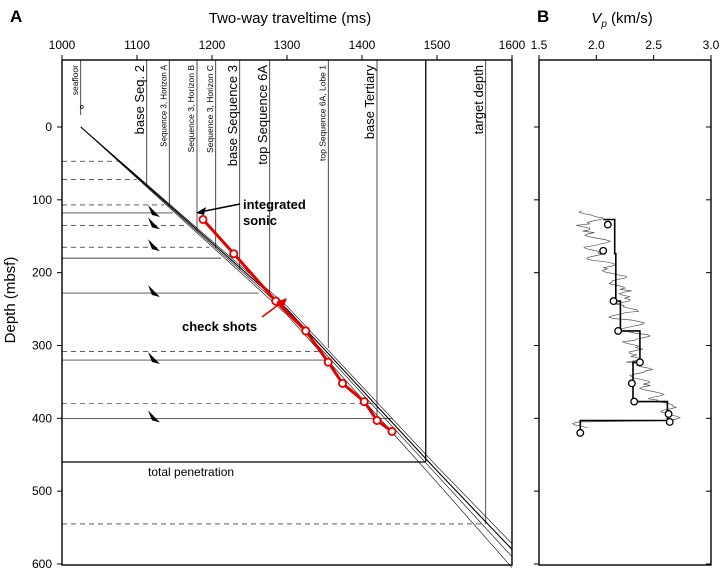 This screenshot has height=572, width=725. I want to click on integrated-sonic-label-1: integrated, so click(274, 204).